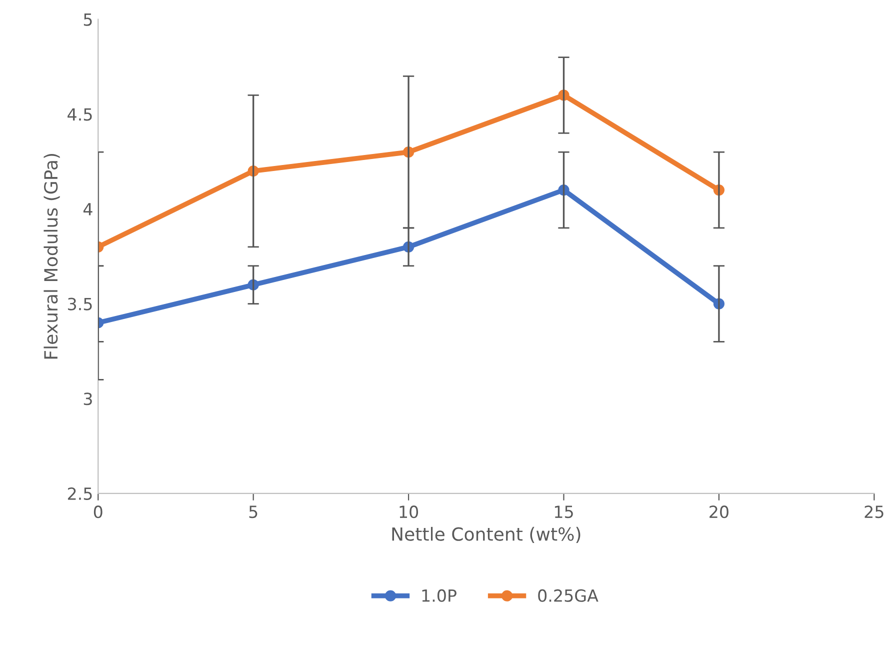 Image resolution: width=892 pixels, height=645 pixels. Describe the element at coordinates (409, 512) in the screenshot. I see `x-tick-label: 10` at that location.